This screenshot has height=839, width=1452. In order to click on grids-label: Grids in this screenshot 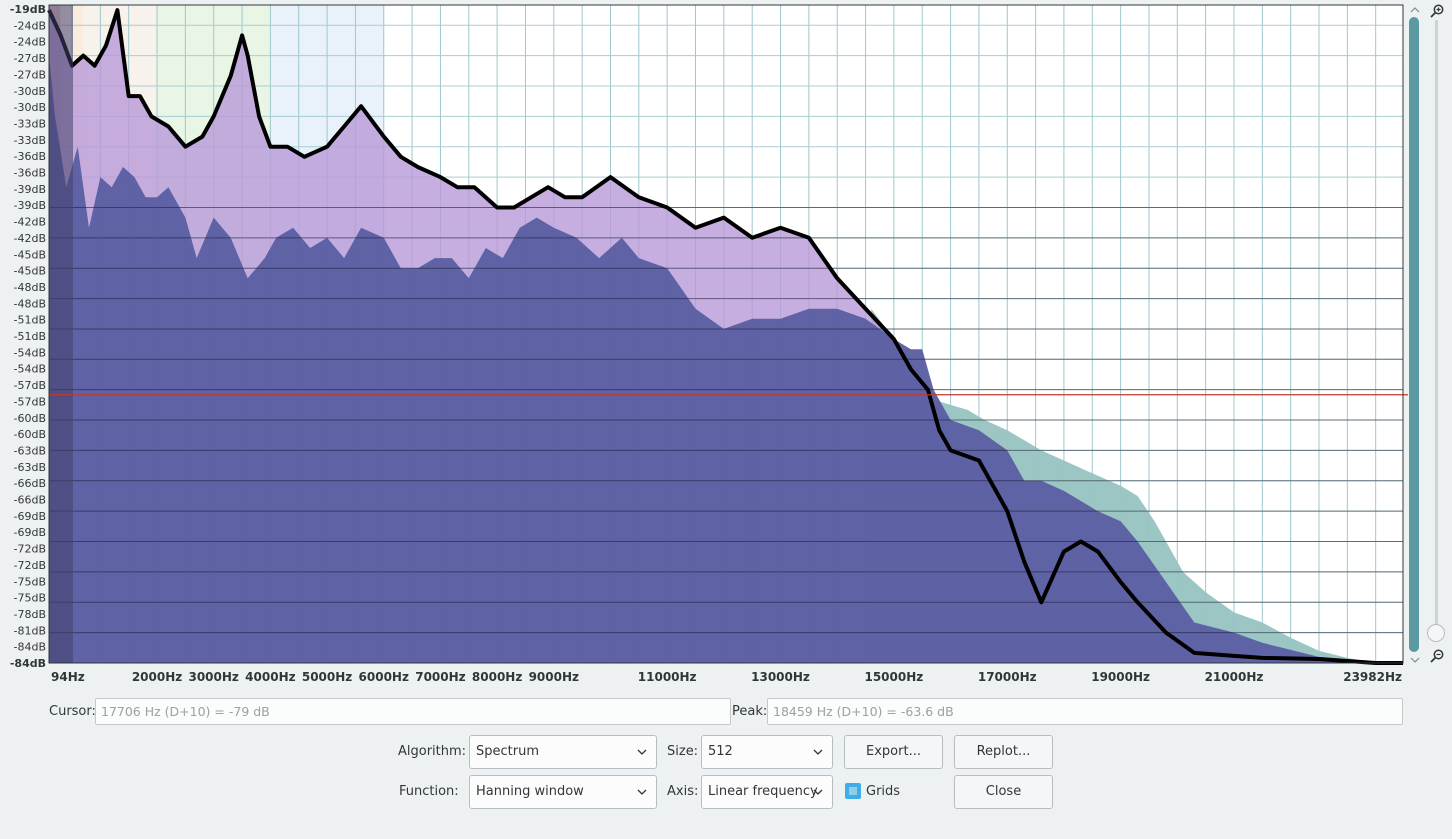, I will do `click(883, 791)`.